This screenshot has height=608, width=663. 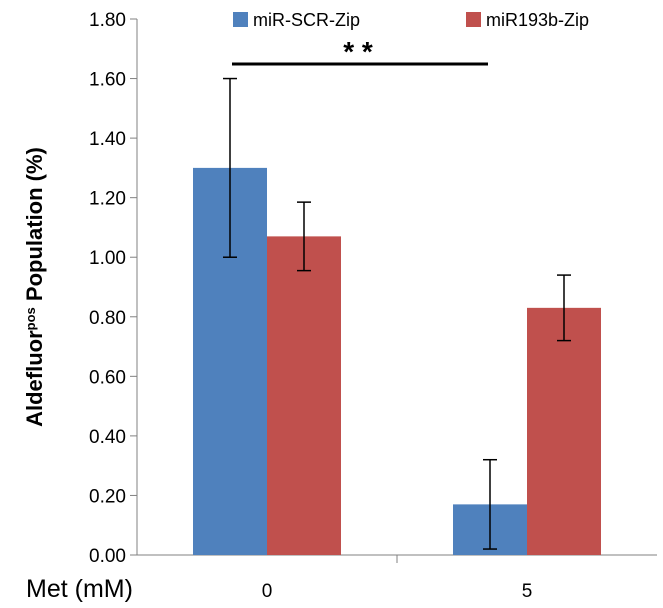 What do you see at coordinates (107, 20) in the screenshot?
I see `y-tick-label: 1.80` at bounding box center [107, 20].